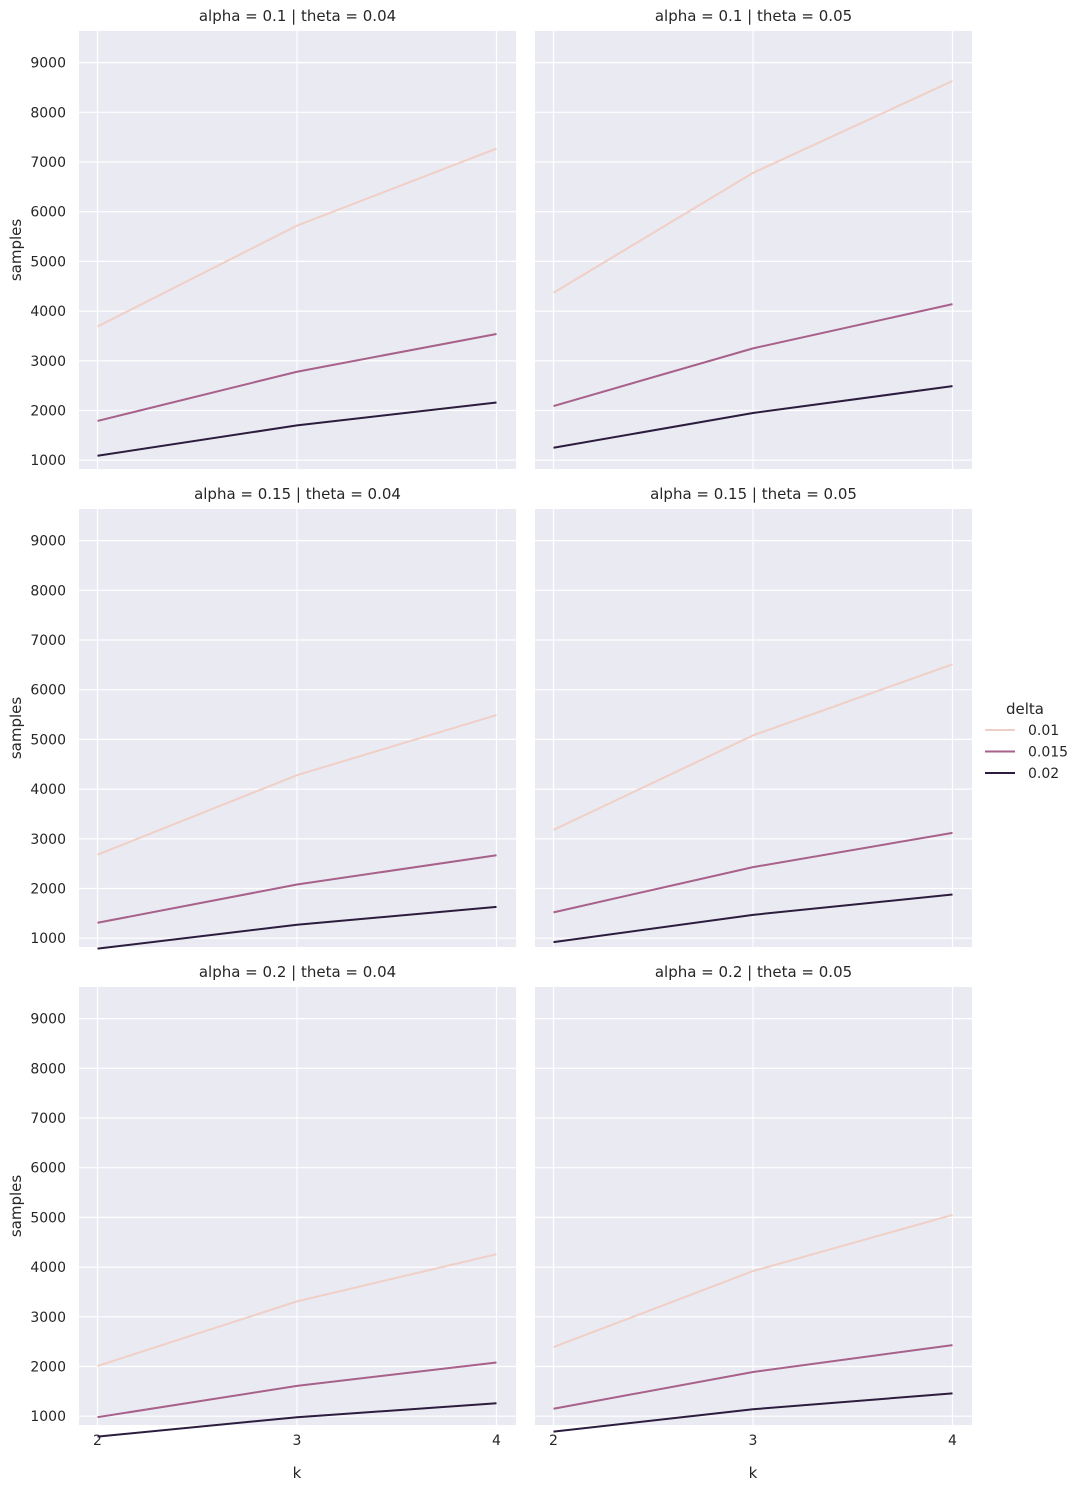 This screenshot has width=1079, height=1488. I want to click on panel-title: alpha = 0.2 | theta = 0.05, so click(753, 972).